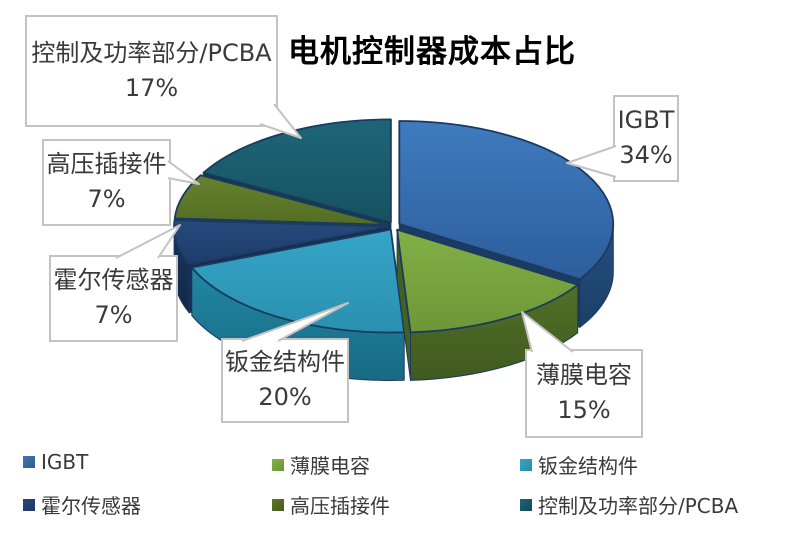 This screenshot has width=791, height=547. Describe the element at coordinates (65, 462) in the screenshot. I see `legend-label: IGBT` at that location.